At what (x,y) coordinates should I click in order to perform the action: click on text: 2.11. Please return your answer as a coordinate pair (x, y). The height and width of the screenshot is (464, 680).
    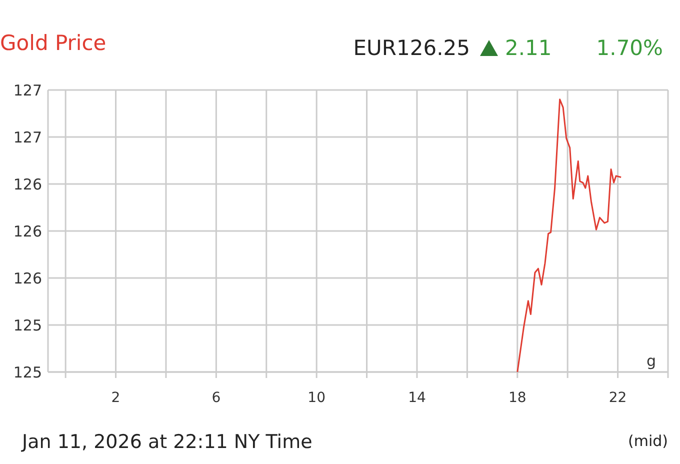
    Looking at the image, I should click on (528, 48).